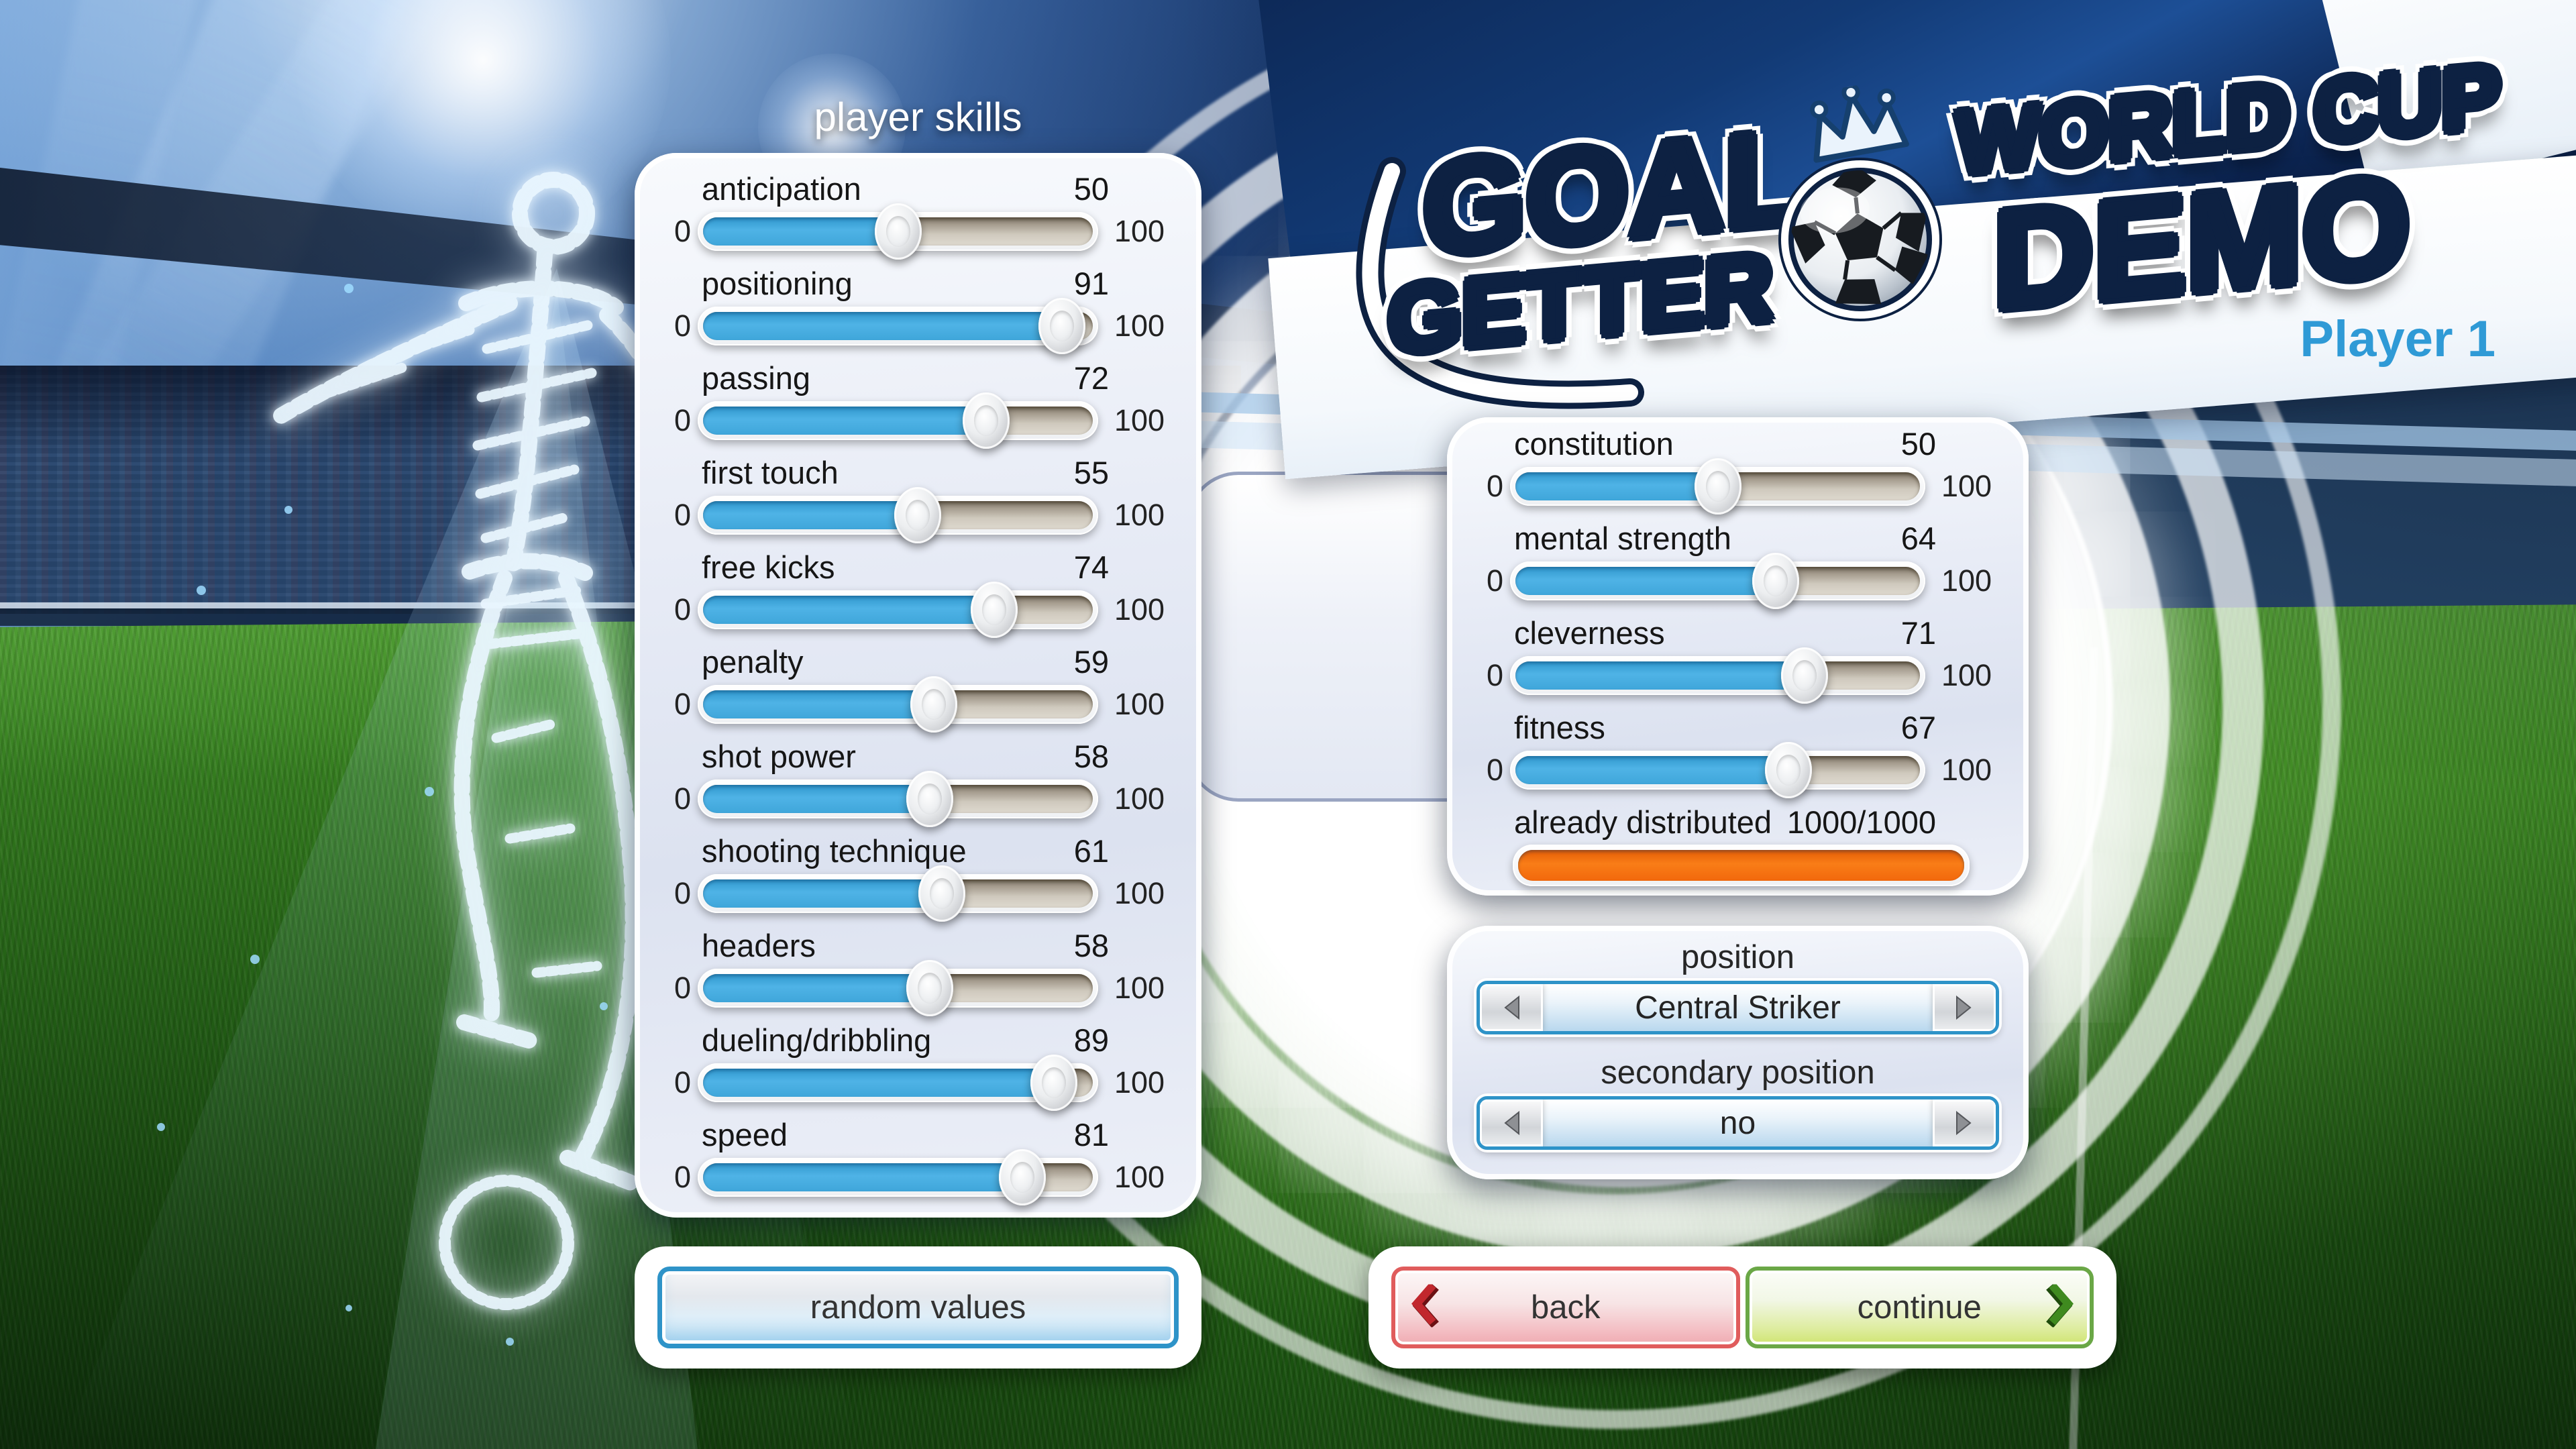  I want to click on skill-label: free kicks, so click(768, 567).